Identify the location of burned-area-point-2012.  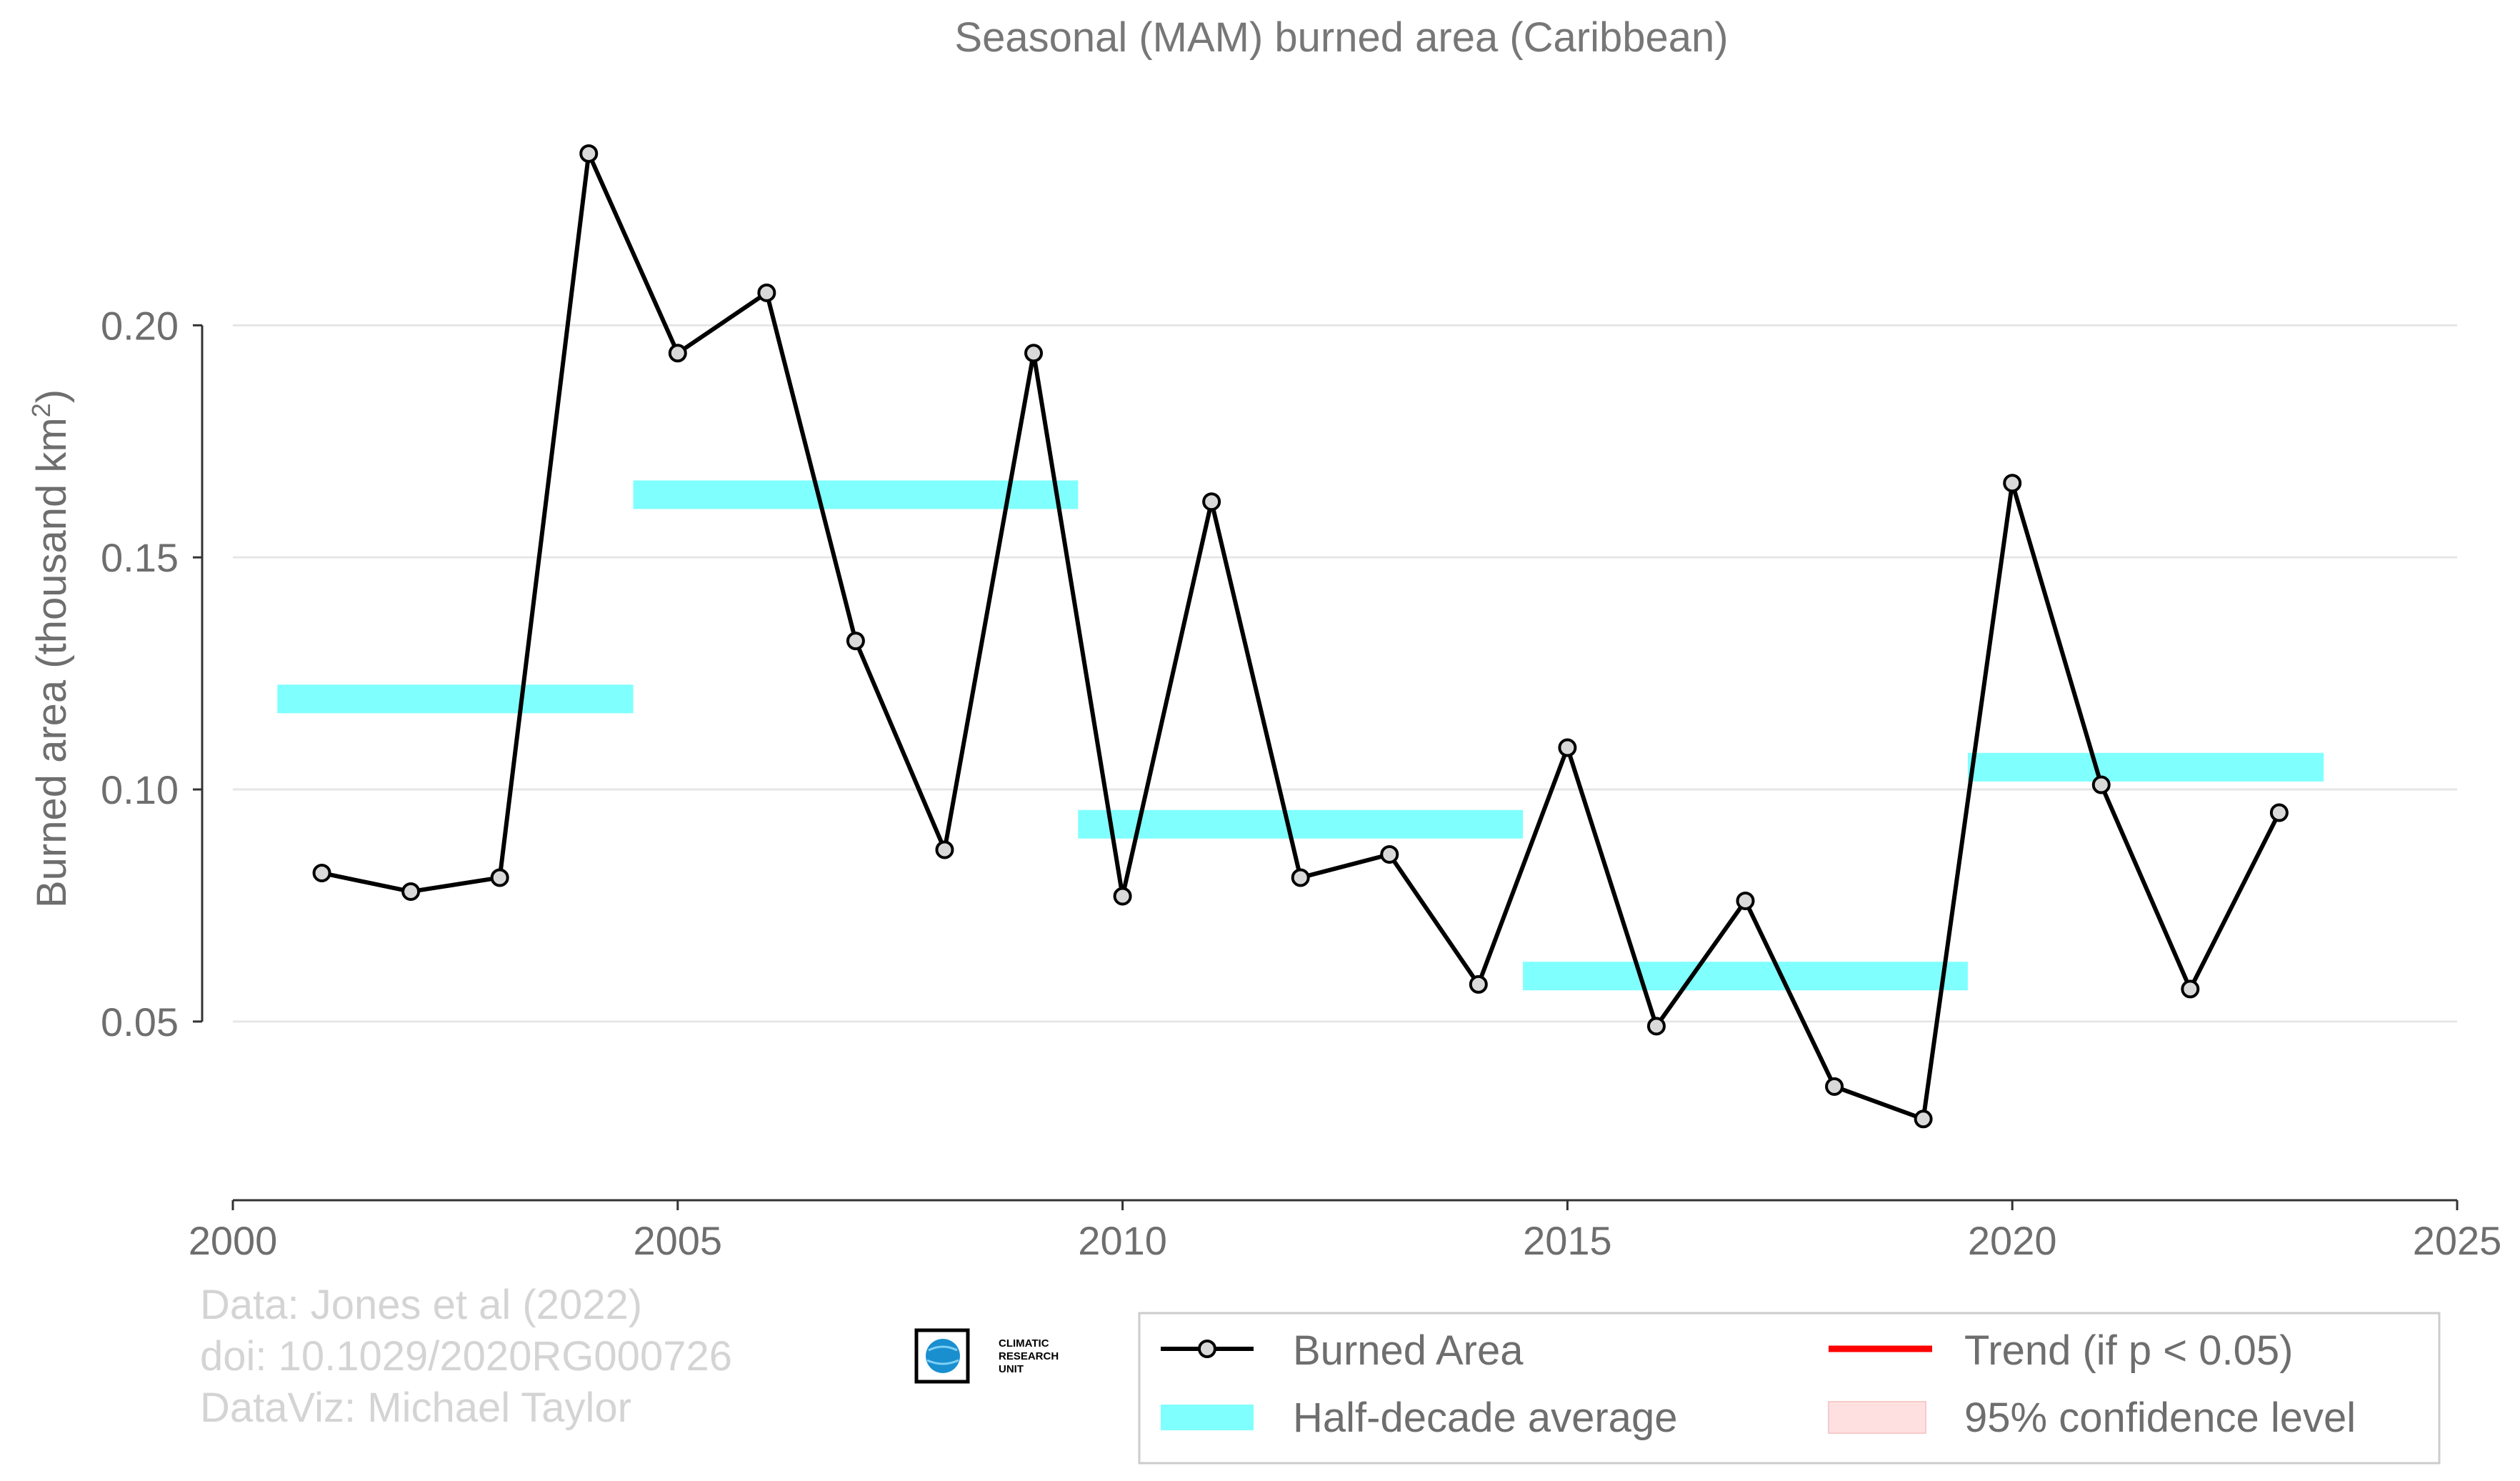
(1300, 877).